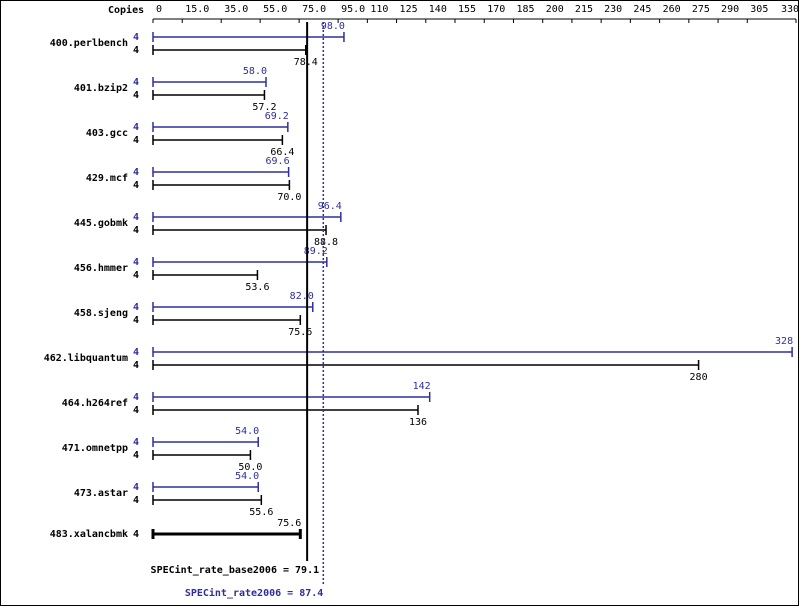 The width and height of the screenshot is (799, 606). I want to click on value-label: 98.0, so click(333, 26).